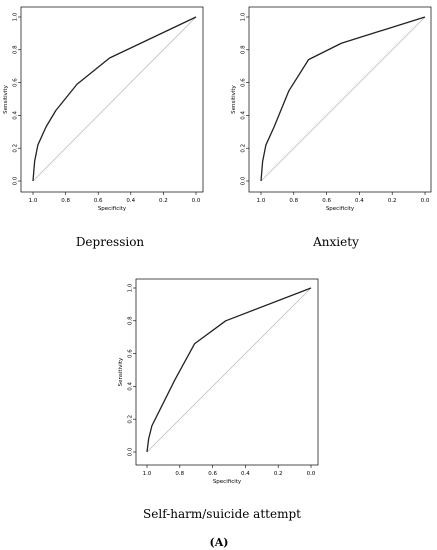 This screenshot has height=550, width=437. Describe the element at coordinates (222, 514) in the screenshot. I see `caption-self-harm: Self-harm/suicide attempt` at that location.